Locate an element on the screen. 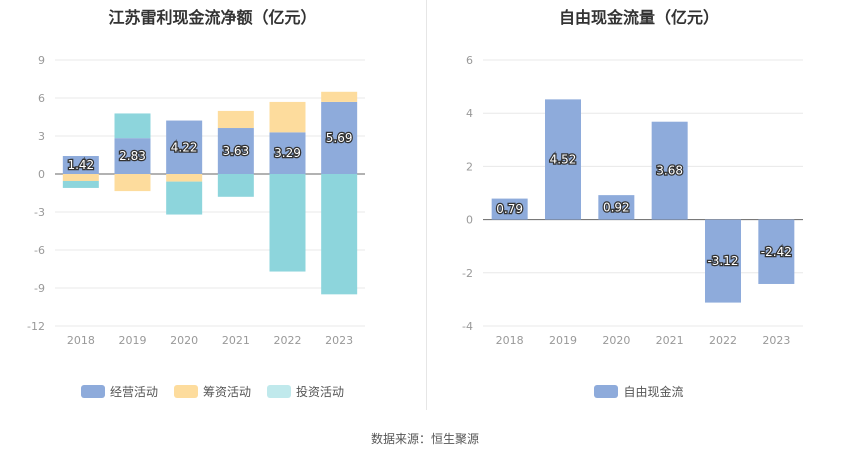 This screenshot has width=850, height=459. chart-legend: 自由现金流 is located at coordinates (639, 391).